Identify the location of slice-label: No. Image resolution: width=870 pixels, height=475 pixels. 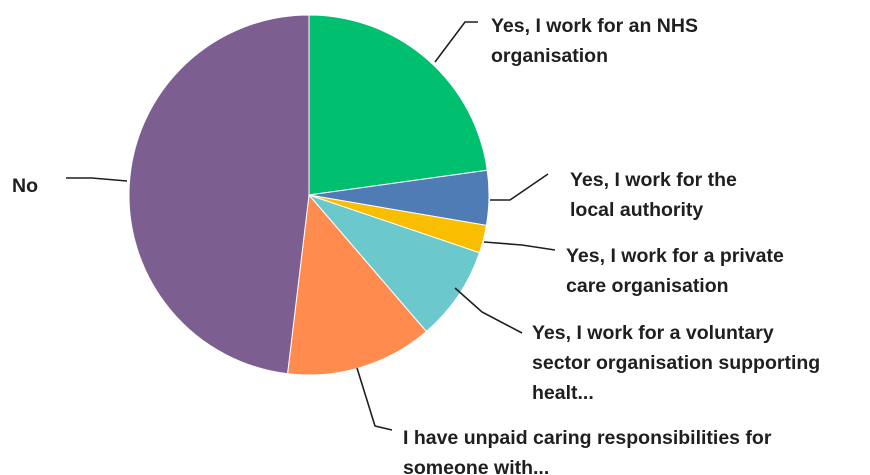
(25, 186).